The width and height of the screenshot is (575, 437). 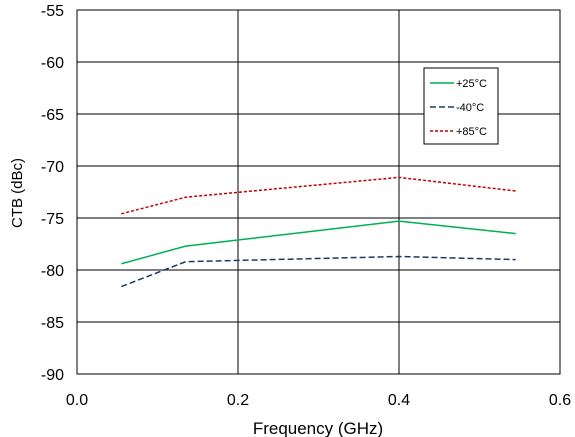 I want to click on y-tick-labels: -90 -85 -80 -75 -70 -65 -60 -55, so click(x=52, y=193).